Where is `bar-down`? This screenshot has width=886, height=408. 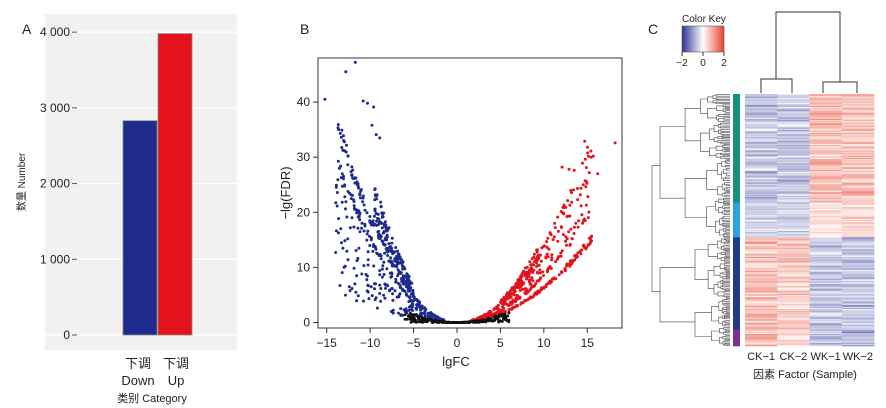 bar-down is located at coordinates (140, 228).